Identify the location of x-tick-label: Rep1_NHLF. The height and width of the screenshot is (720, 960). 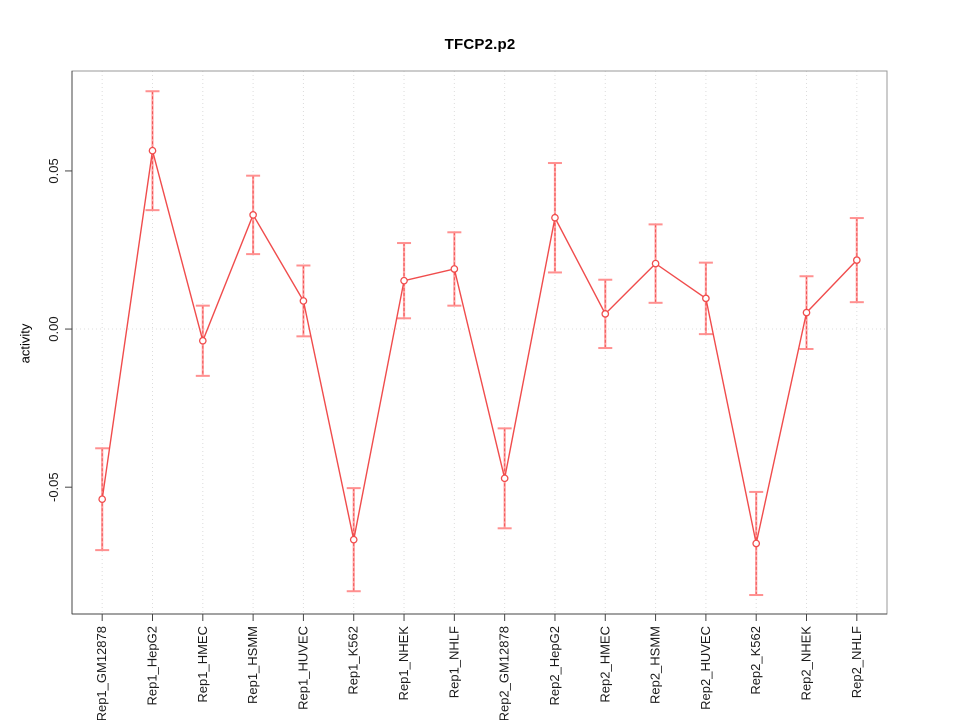
(453, 662).